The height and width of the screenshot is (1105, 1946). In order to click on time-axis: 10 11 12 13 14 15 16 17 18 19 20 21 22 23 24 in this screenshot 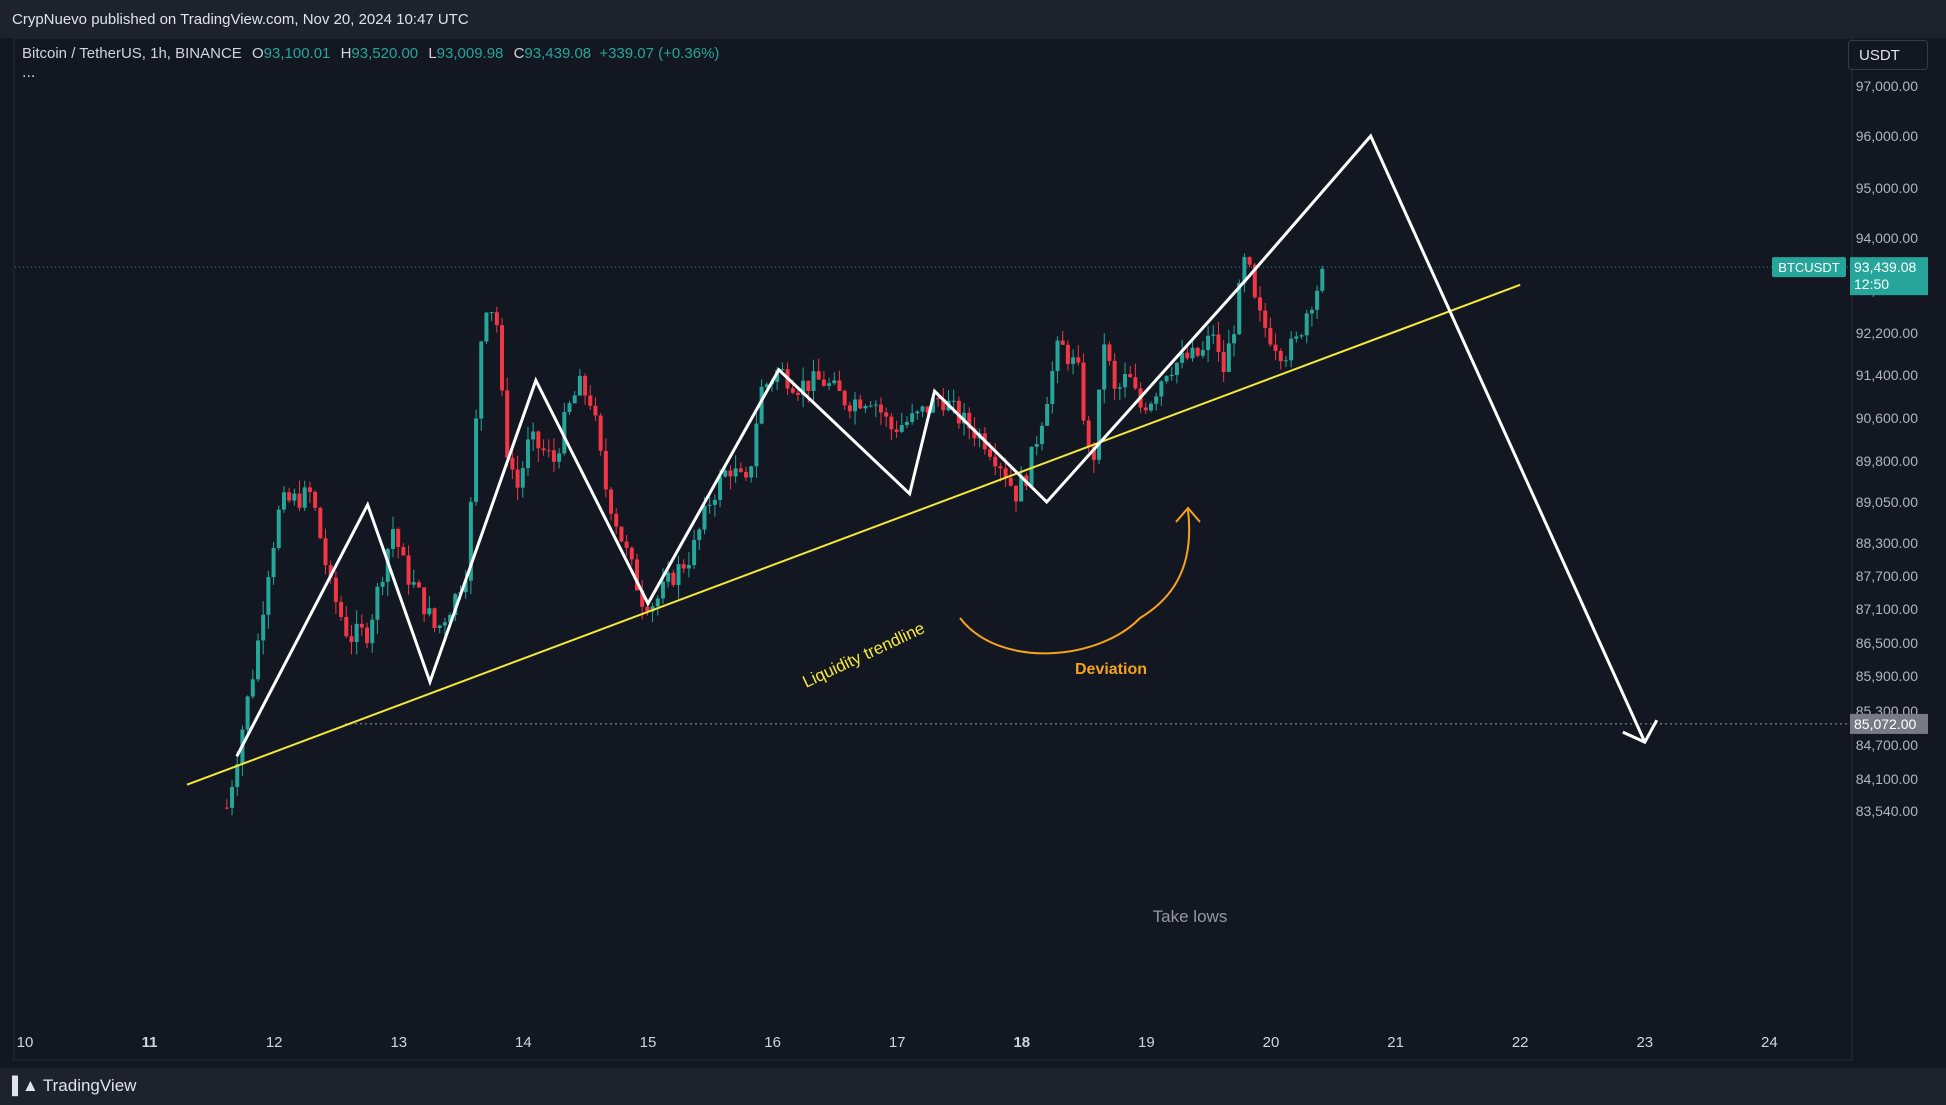, I will do `click(897, 1042)`.